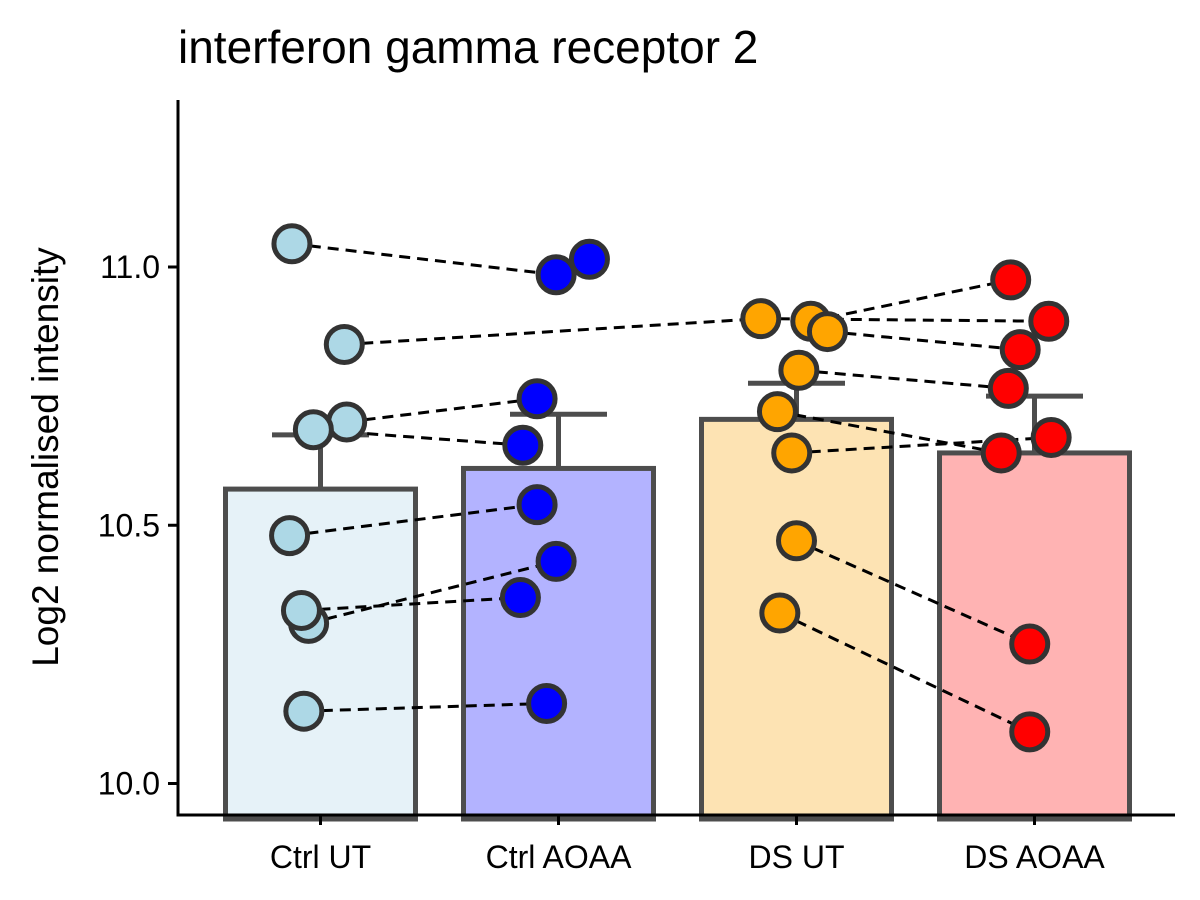 This screenshot has width=1200, height=900. I want to click on y-tick-label-3: 11.0, so click(130, 267).